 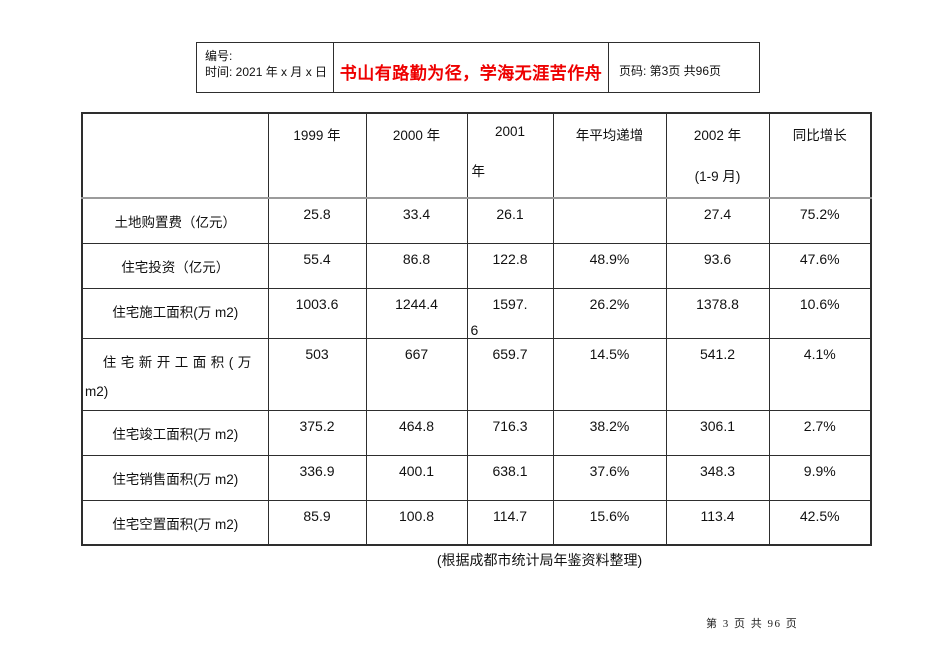 What do you see at coordinates (510, 515) in the screenshot?
I see `cell-value: 114.7` at bounding box center [510, 515].